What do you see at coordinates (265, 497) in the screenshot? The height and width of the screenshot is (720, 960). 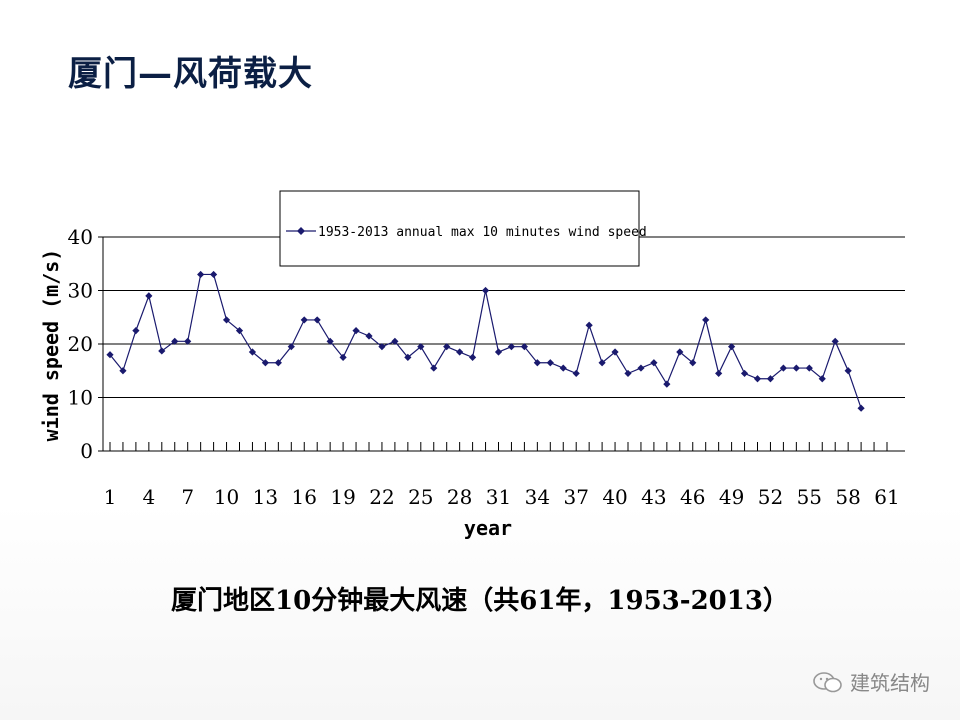 I see `x-tick-label: 13` at bounding box center [265, 497].